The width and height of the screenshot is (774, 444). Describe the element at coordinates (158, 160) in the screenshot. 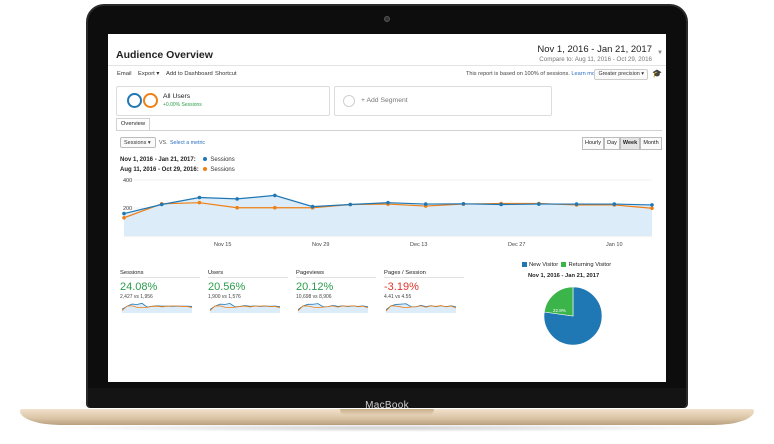

I see `legend-range-current: Nov 1, 2016 - Jan 21, 2017:` at that location.